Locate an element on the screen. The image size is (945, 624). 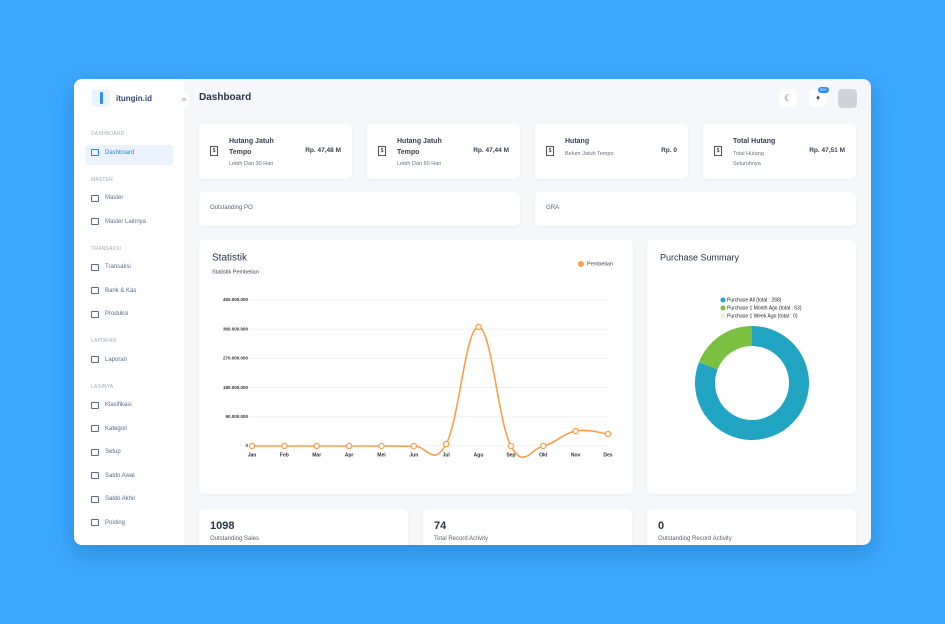
nav-item: Produksi is located at coordinates (109, 314).